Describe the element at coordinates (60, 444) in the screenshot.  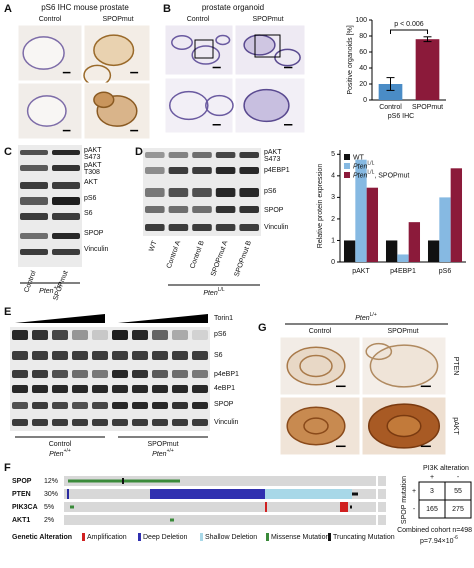
I see `group-label: Control` at that location.